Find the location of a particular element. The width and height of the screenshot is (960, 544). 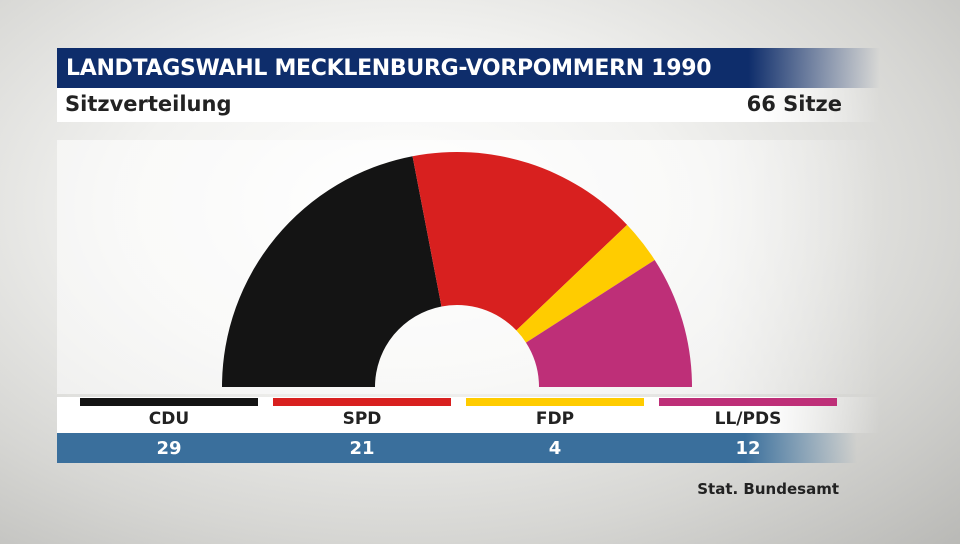

chart-subtitle: Sitzverteilung is located at coordinates (148, 104).